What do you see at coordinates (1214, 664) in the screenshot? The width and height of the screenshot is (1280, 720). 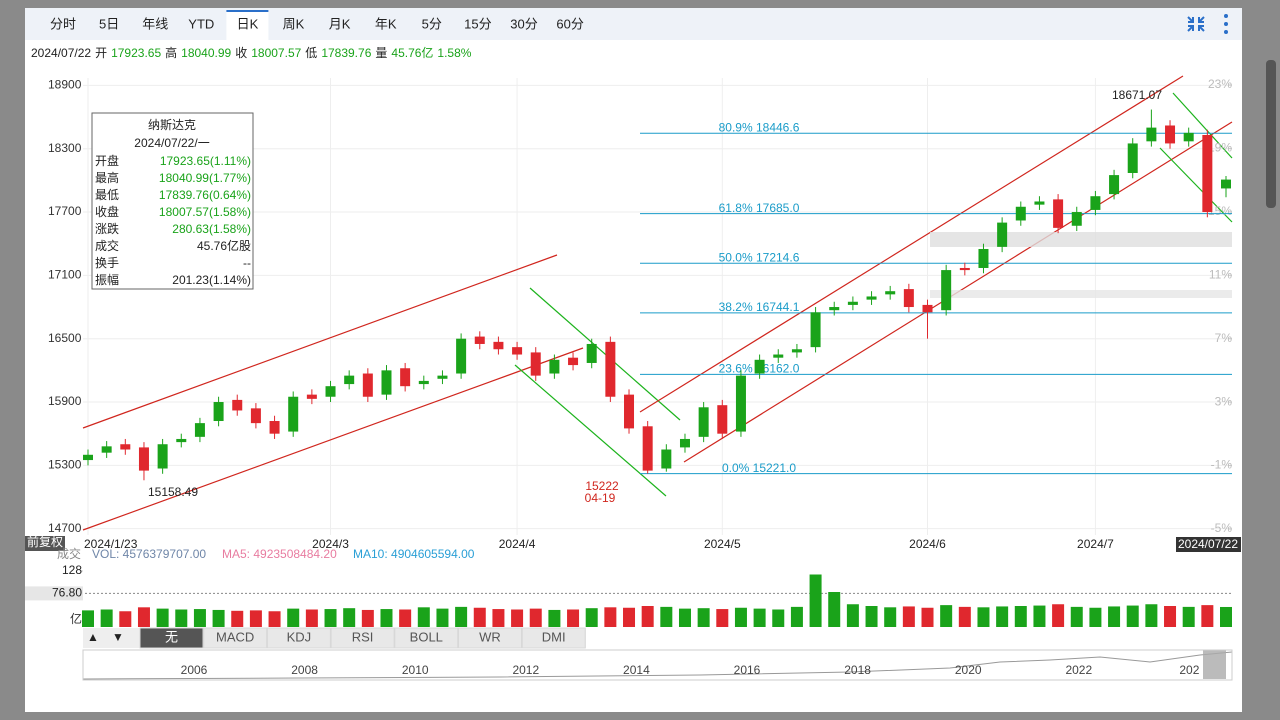 I see `navigator-handle` at bounding box center [1214, 664].